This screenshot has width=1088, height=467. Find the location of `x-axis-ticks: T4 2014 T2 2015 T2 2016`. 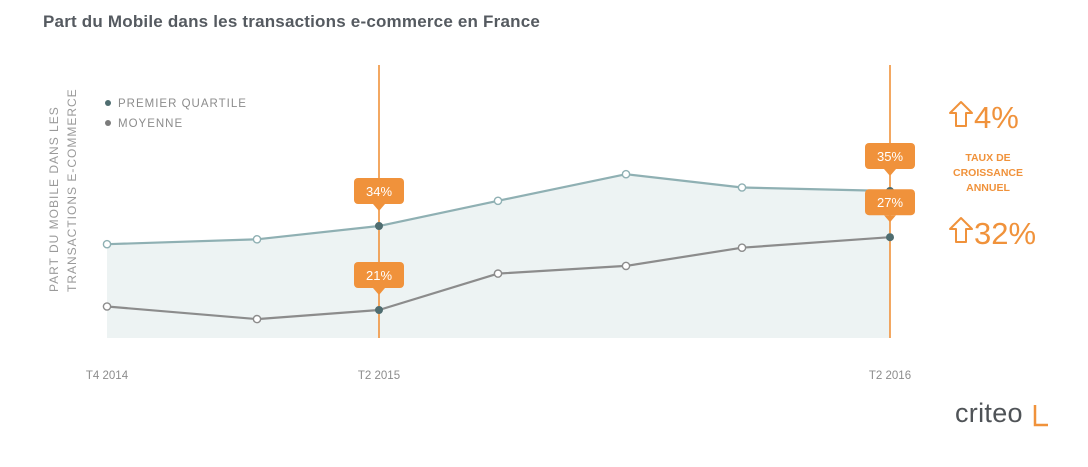

x-axis-ticks: T4 2014 T2 2015 T2 2016 is located at coordinates (498, 376).